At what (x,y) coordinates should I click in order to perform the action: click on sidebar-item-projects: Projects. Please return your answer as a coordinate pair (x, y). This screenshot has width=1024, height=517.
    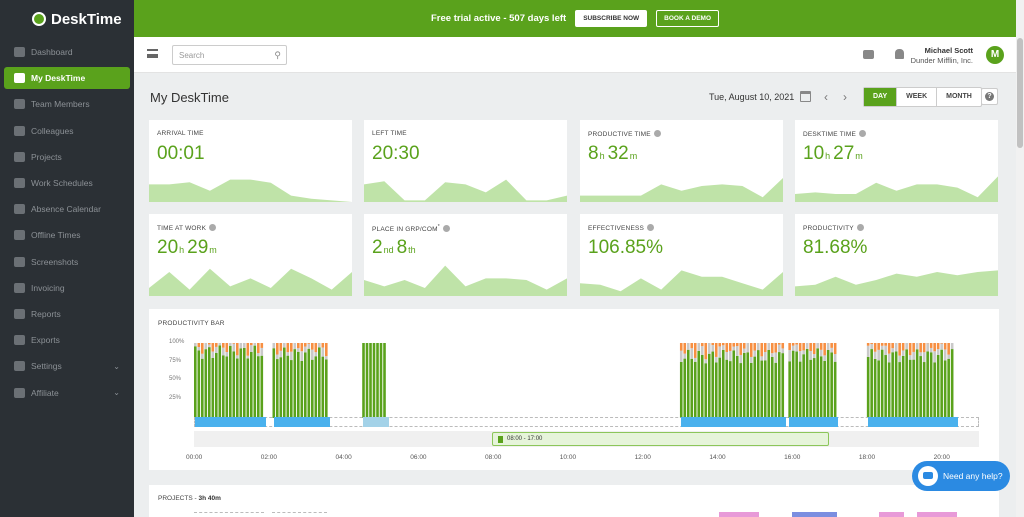
    Looking at the image, I should click on (67, 157).